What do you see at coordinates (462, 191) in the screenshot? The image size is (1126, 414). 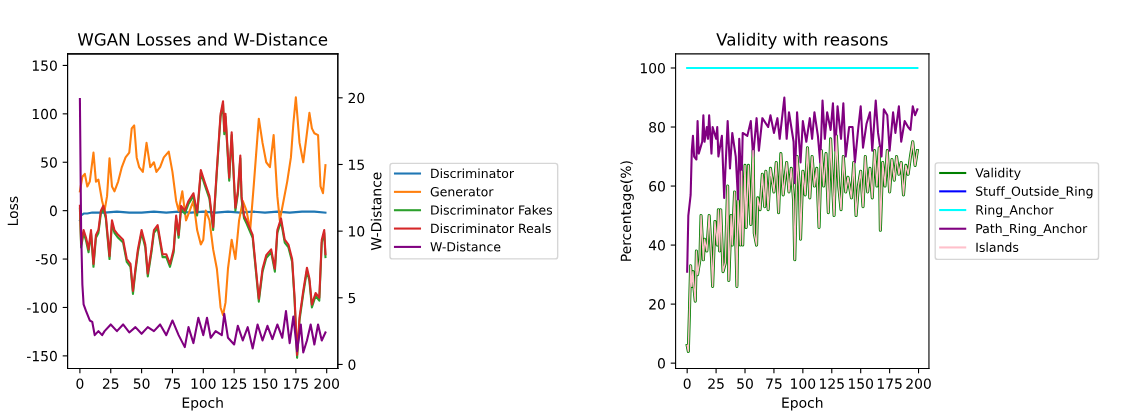 I see `legend-label: Generator` at bounding box center [462, 191].